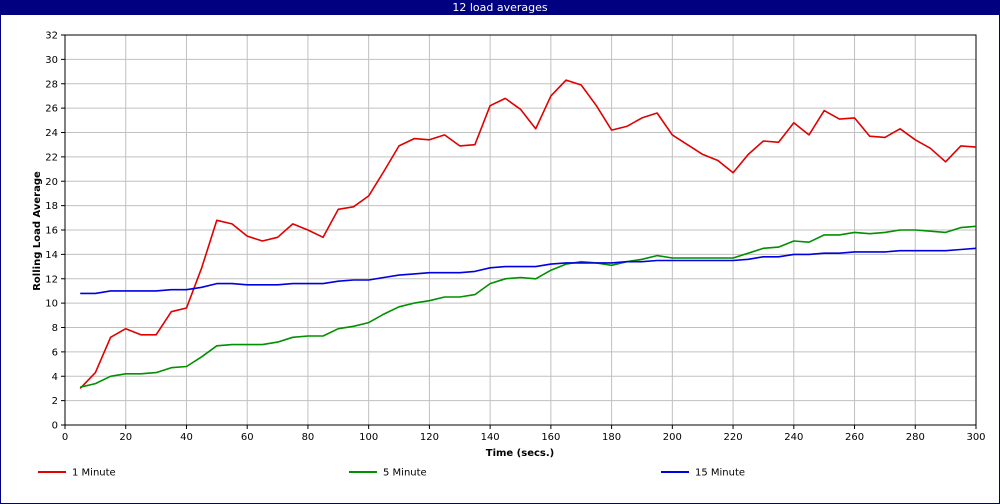  What do you see at coordinates (51, 60) in the screenshot?
I see `y-tick-label: 30` at bounding box center [51, 60].